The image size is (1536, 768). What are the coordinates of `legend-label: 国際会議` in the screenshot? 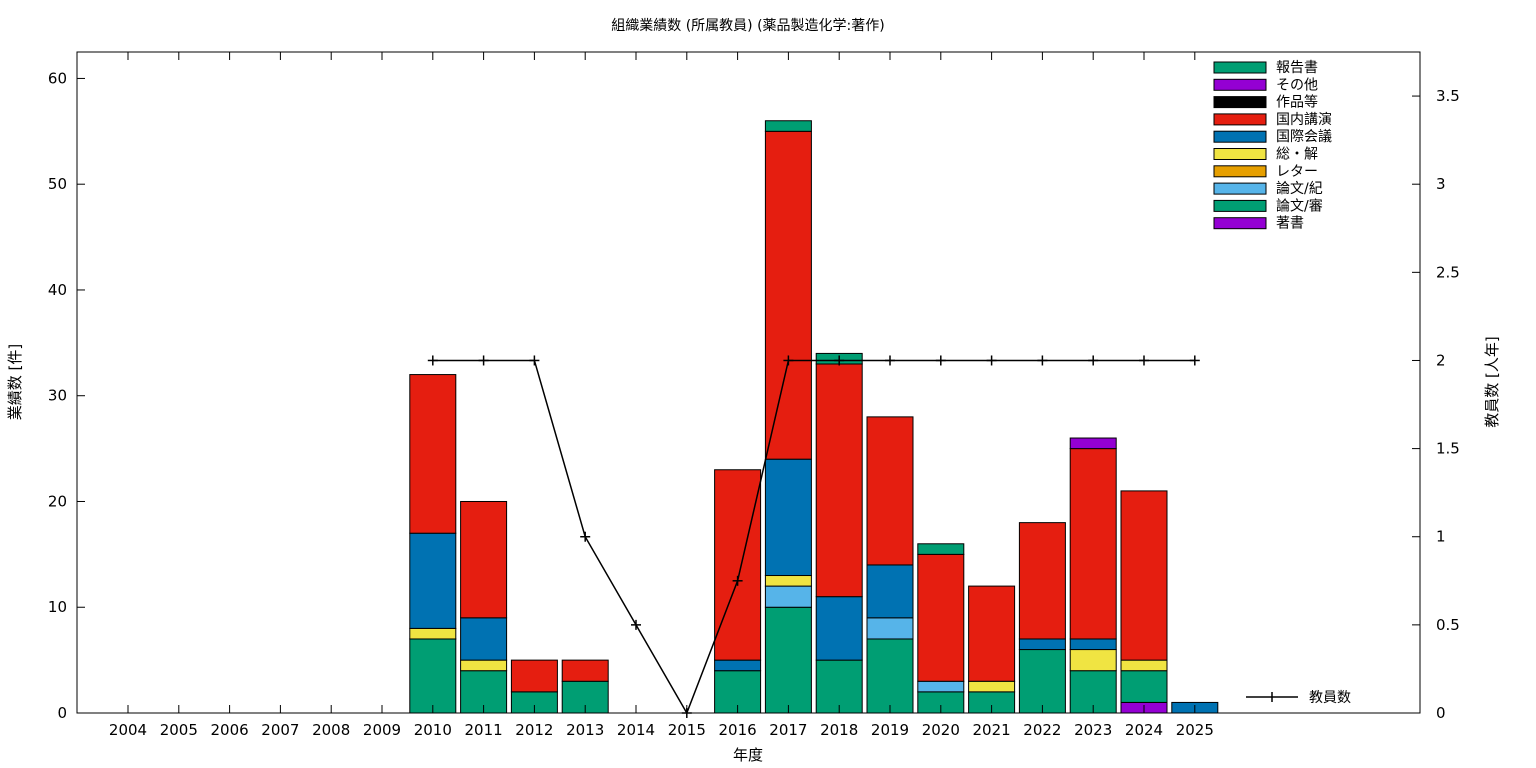 It's located at (1304, 136).